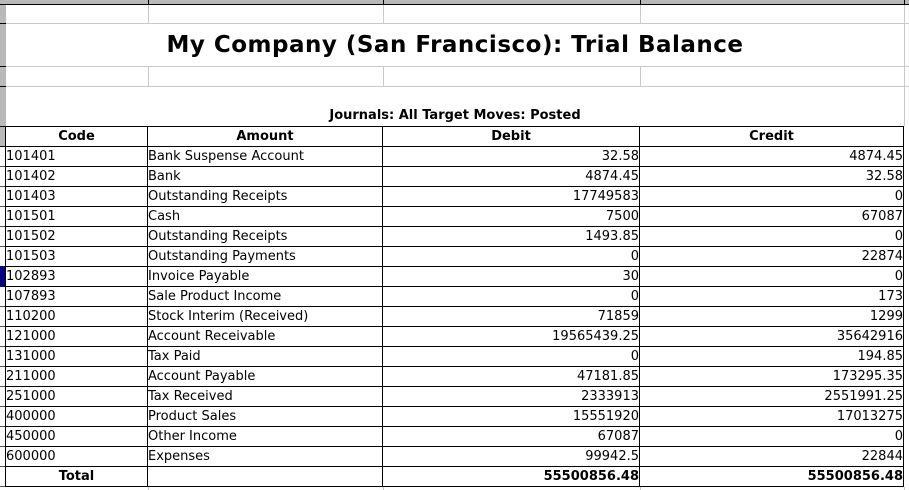 The height and width of the screenshot is (490, 909). Describe the element at coordinates (265, 376) in the screenshot. I see `cell-amount: Account Payable` at that location.